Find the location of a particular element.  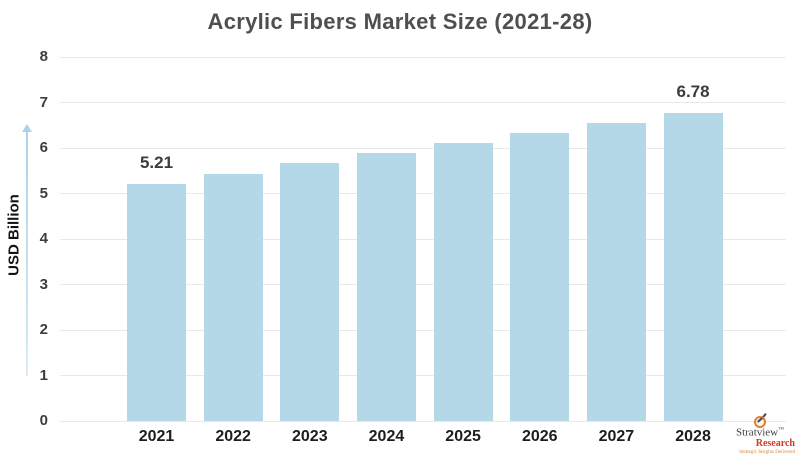

y-tick-label: 4 is located at coordinates (43, 238).